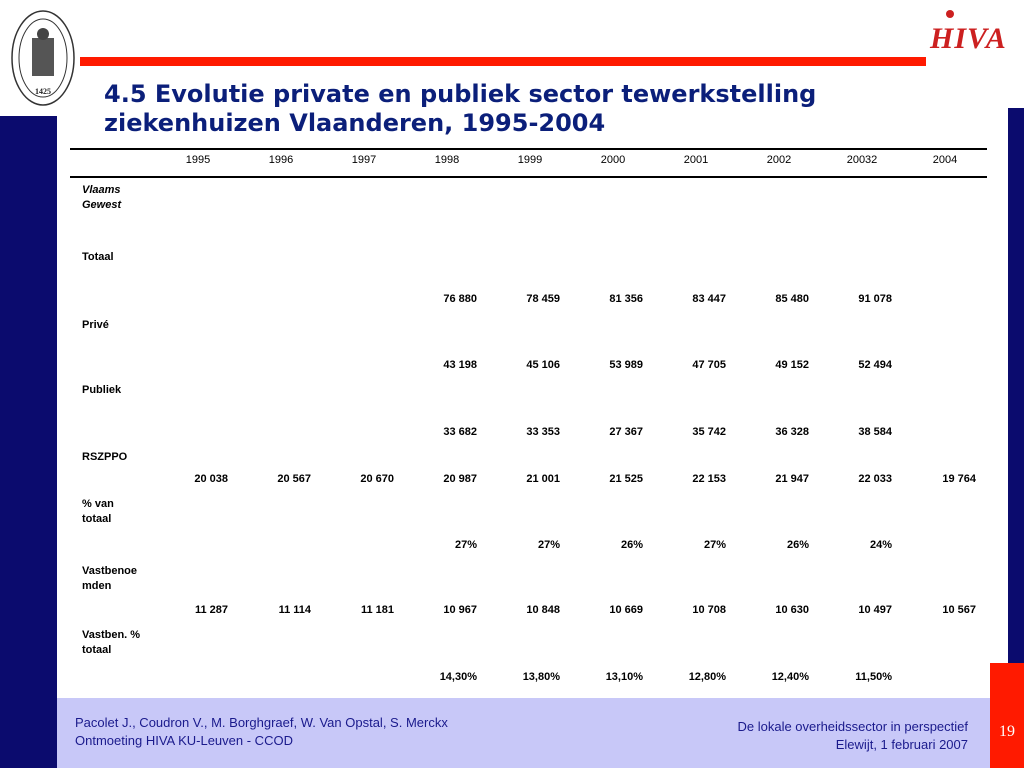 This screenshot has width=1024, height=768. What do you see at coordinates (541, 677) in the screenshot?
I see `table-cell: 13,80%` at bounding box center [541, 677].